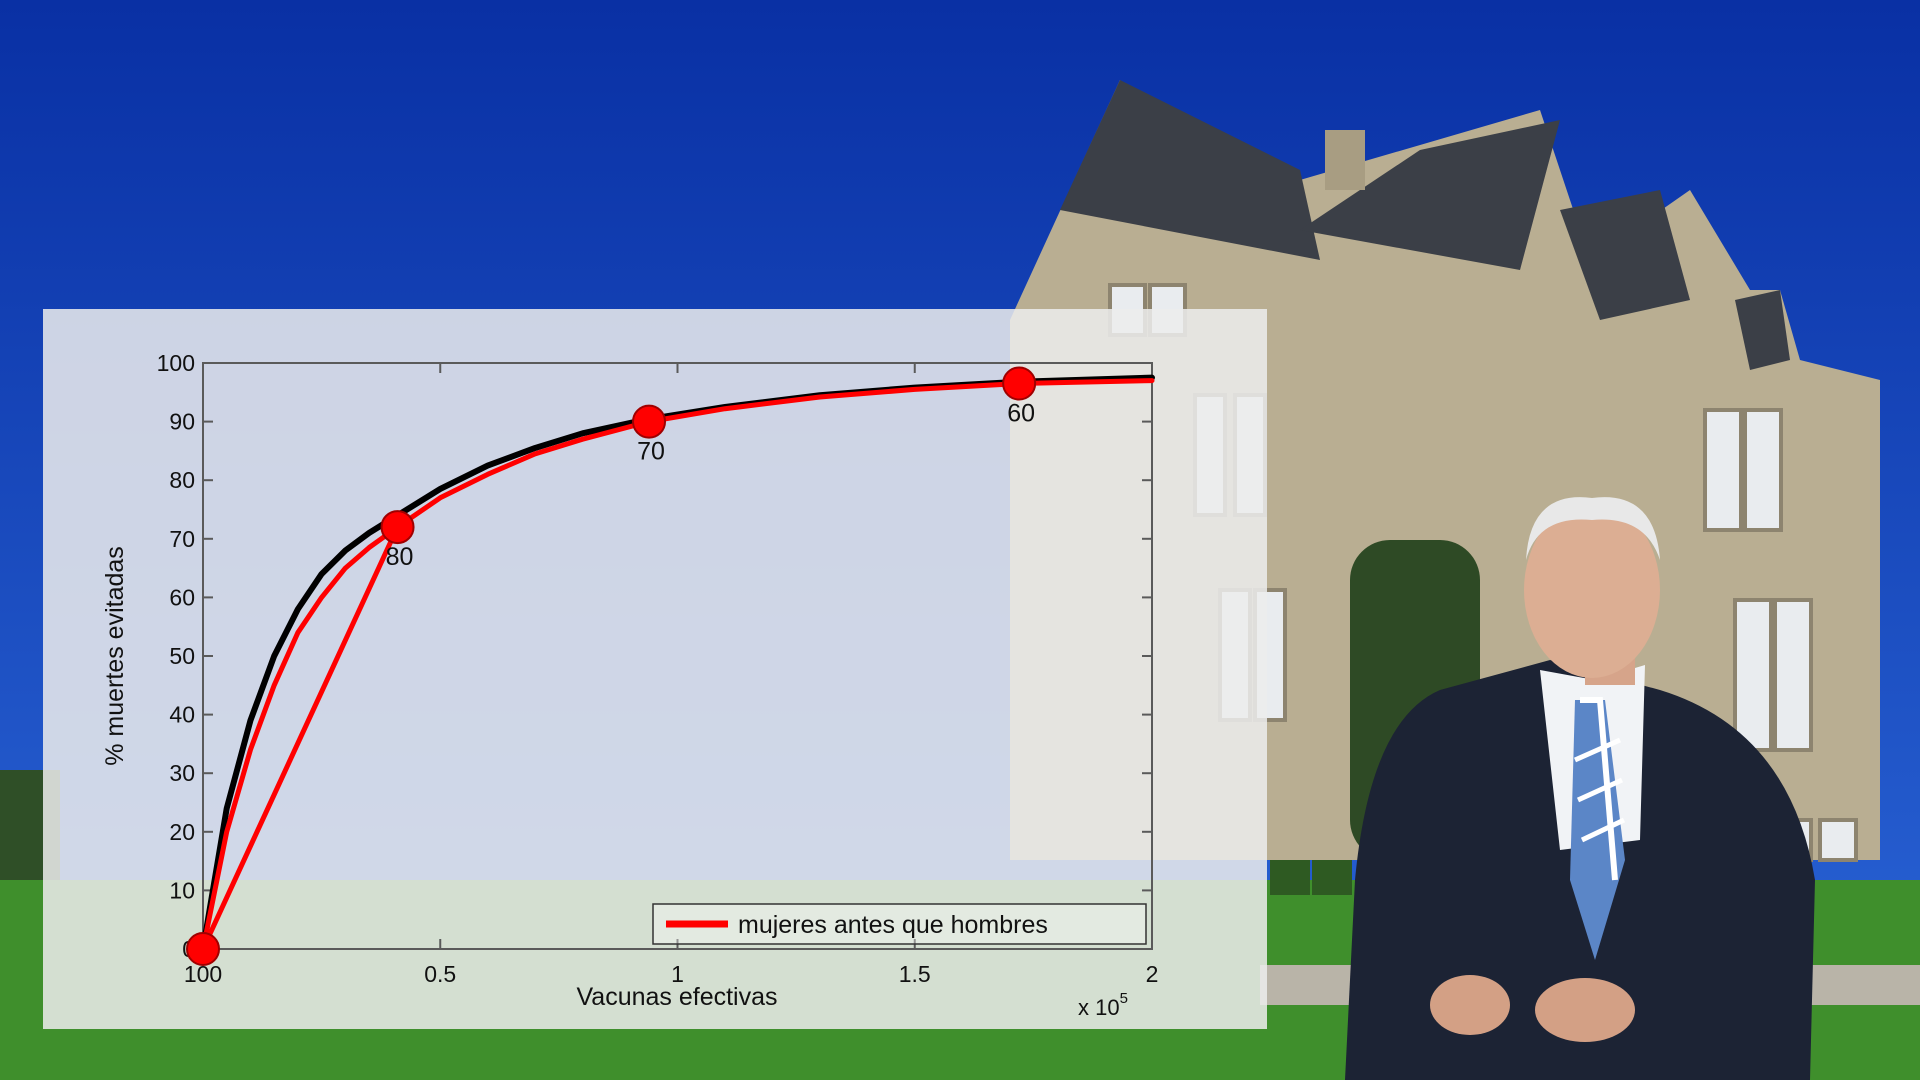 The width and height of the screenshot is (1920, 1080). I want to click on y-tick-label: 20, so click(182, 832).